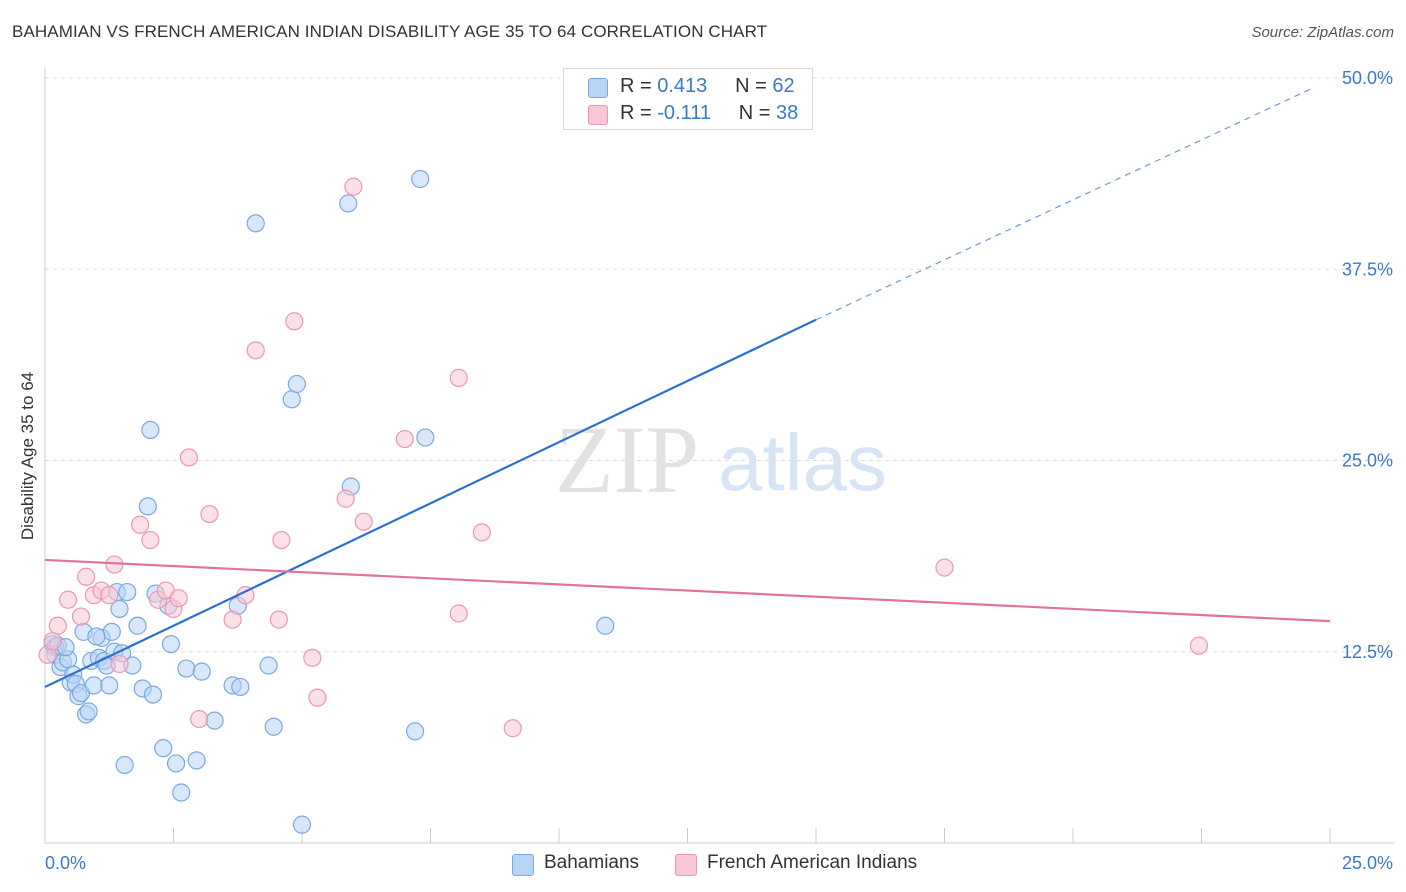 Image resolution: width=1406 pixels, height=892 pixels. I want to click on y-axis-label: Disability Age 35 to 64, so click(27, 456).